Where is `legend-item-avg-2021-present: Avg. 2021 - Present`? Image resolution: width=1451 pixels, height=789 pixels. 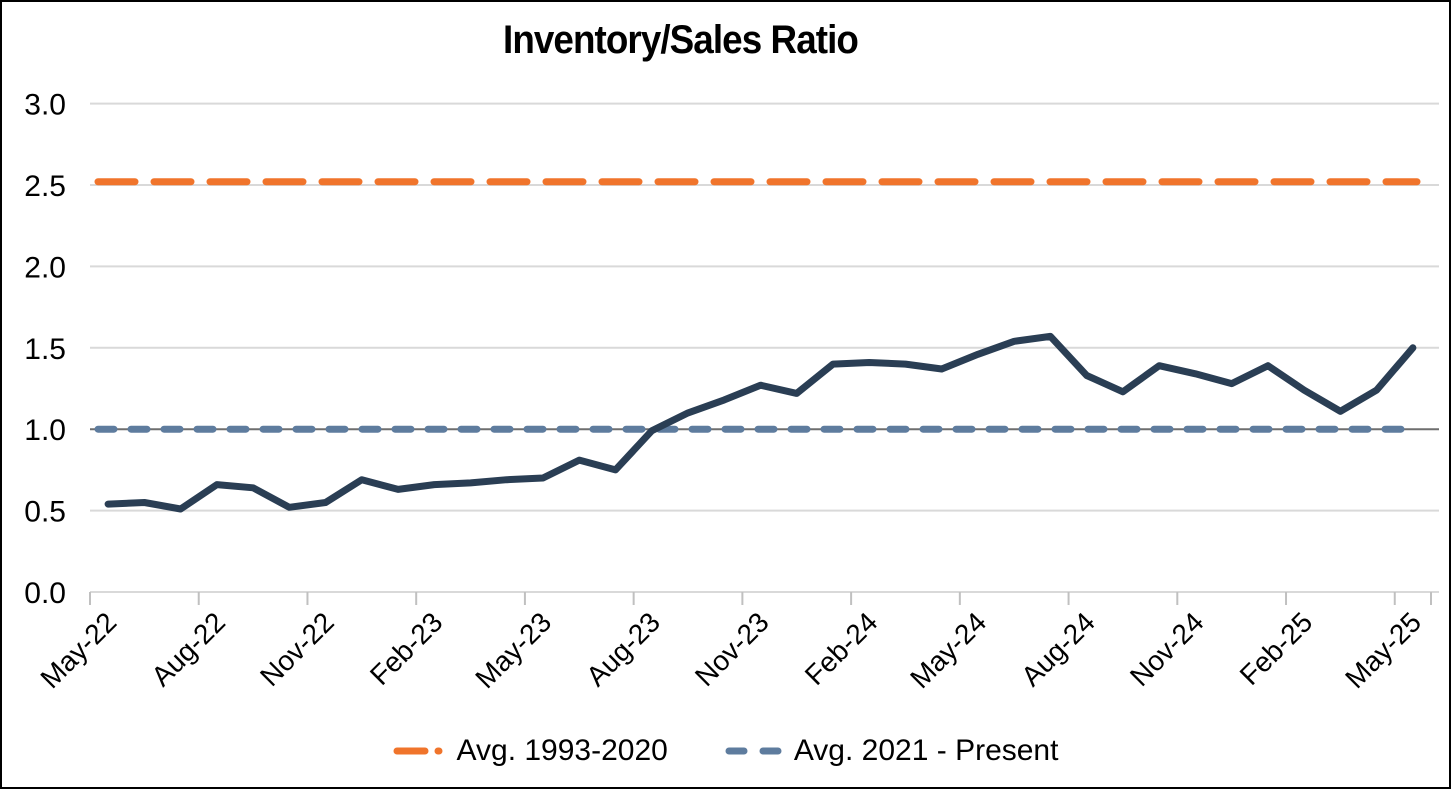 legend-item-avg-2021-present: Avg. 2021 - Present is located at coordinates (891, 751).